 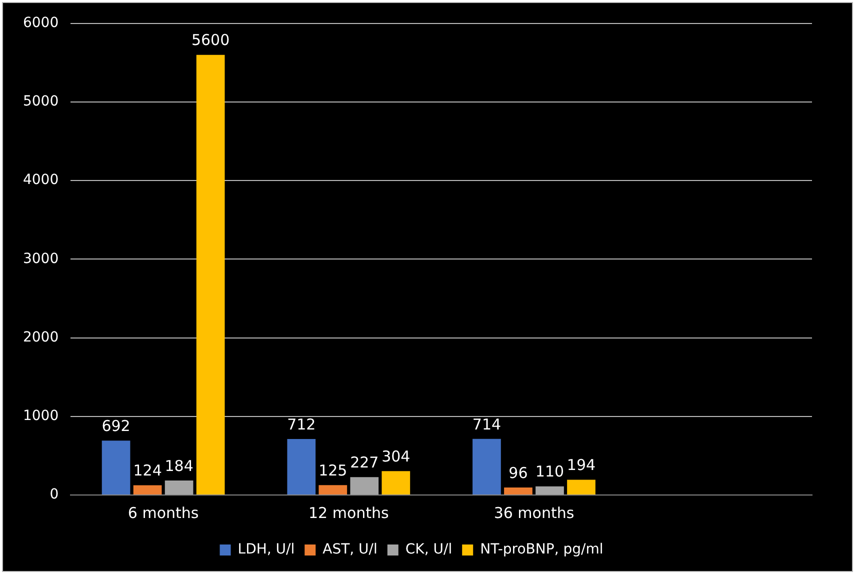 What do you see at coordinates (163, 513) in the screenshot?
I see `x-tick-label: 6 months` at bounding box center [163, 513].